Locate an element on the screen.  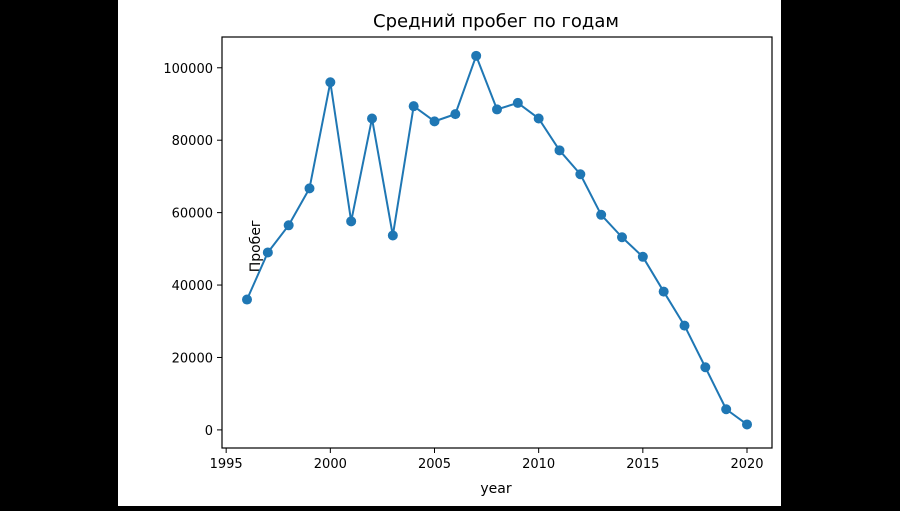
y-tick-label: 80000 is located at coordinates (192, 141).